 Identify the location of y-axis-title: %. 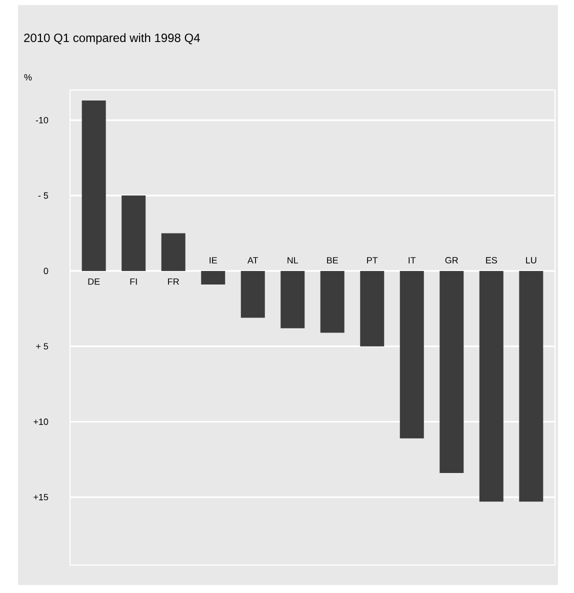
(28, 77).